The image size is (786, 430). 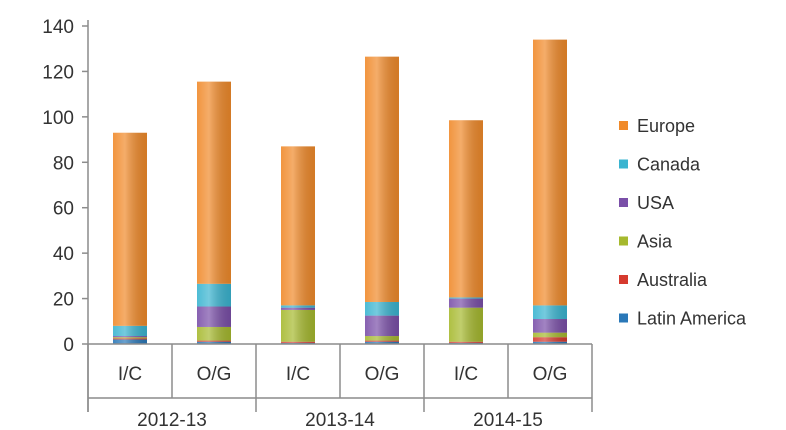 I want to click on x-group-label: 2013-14, so click(x=340, y=420).